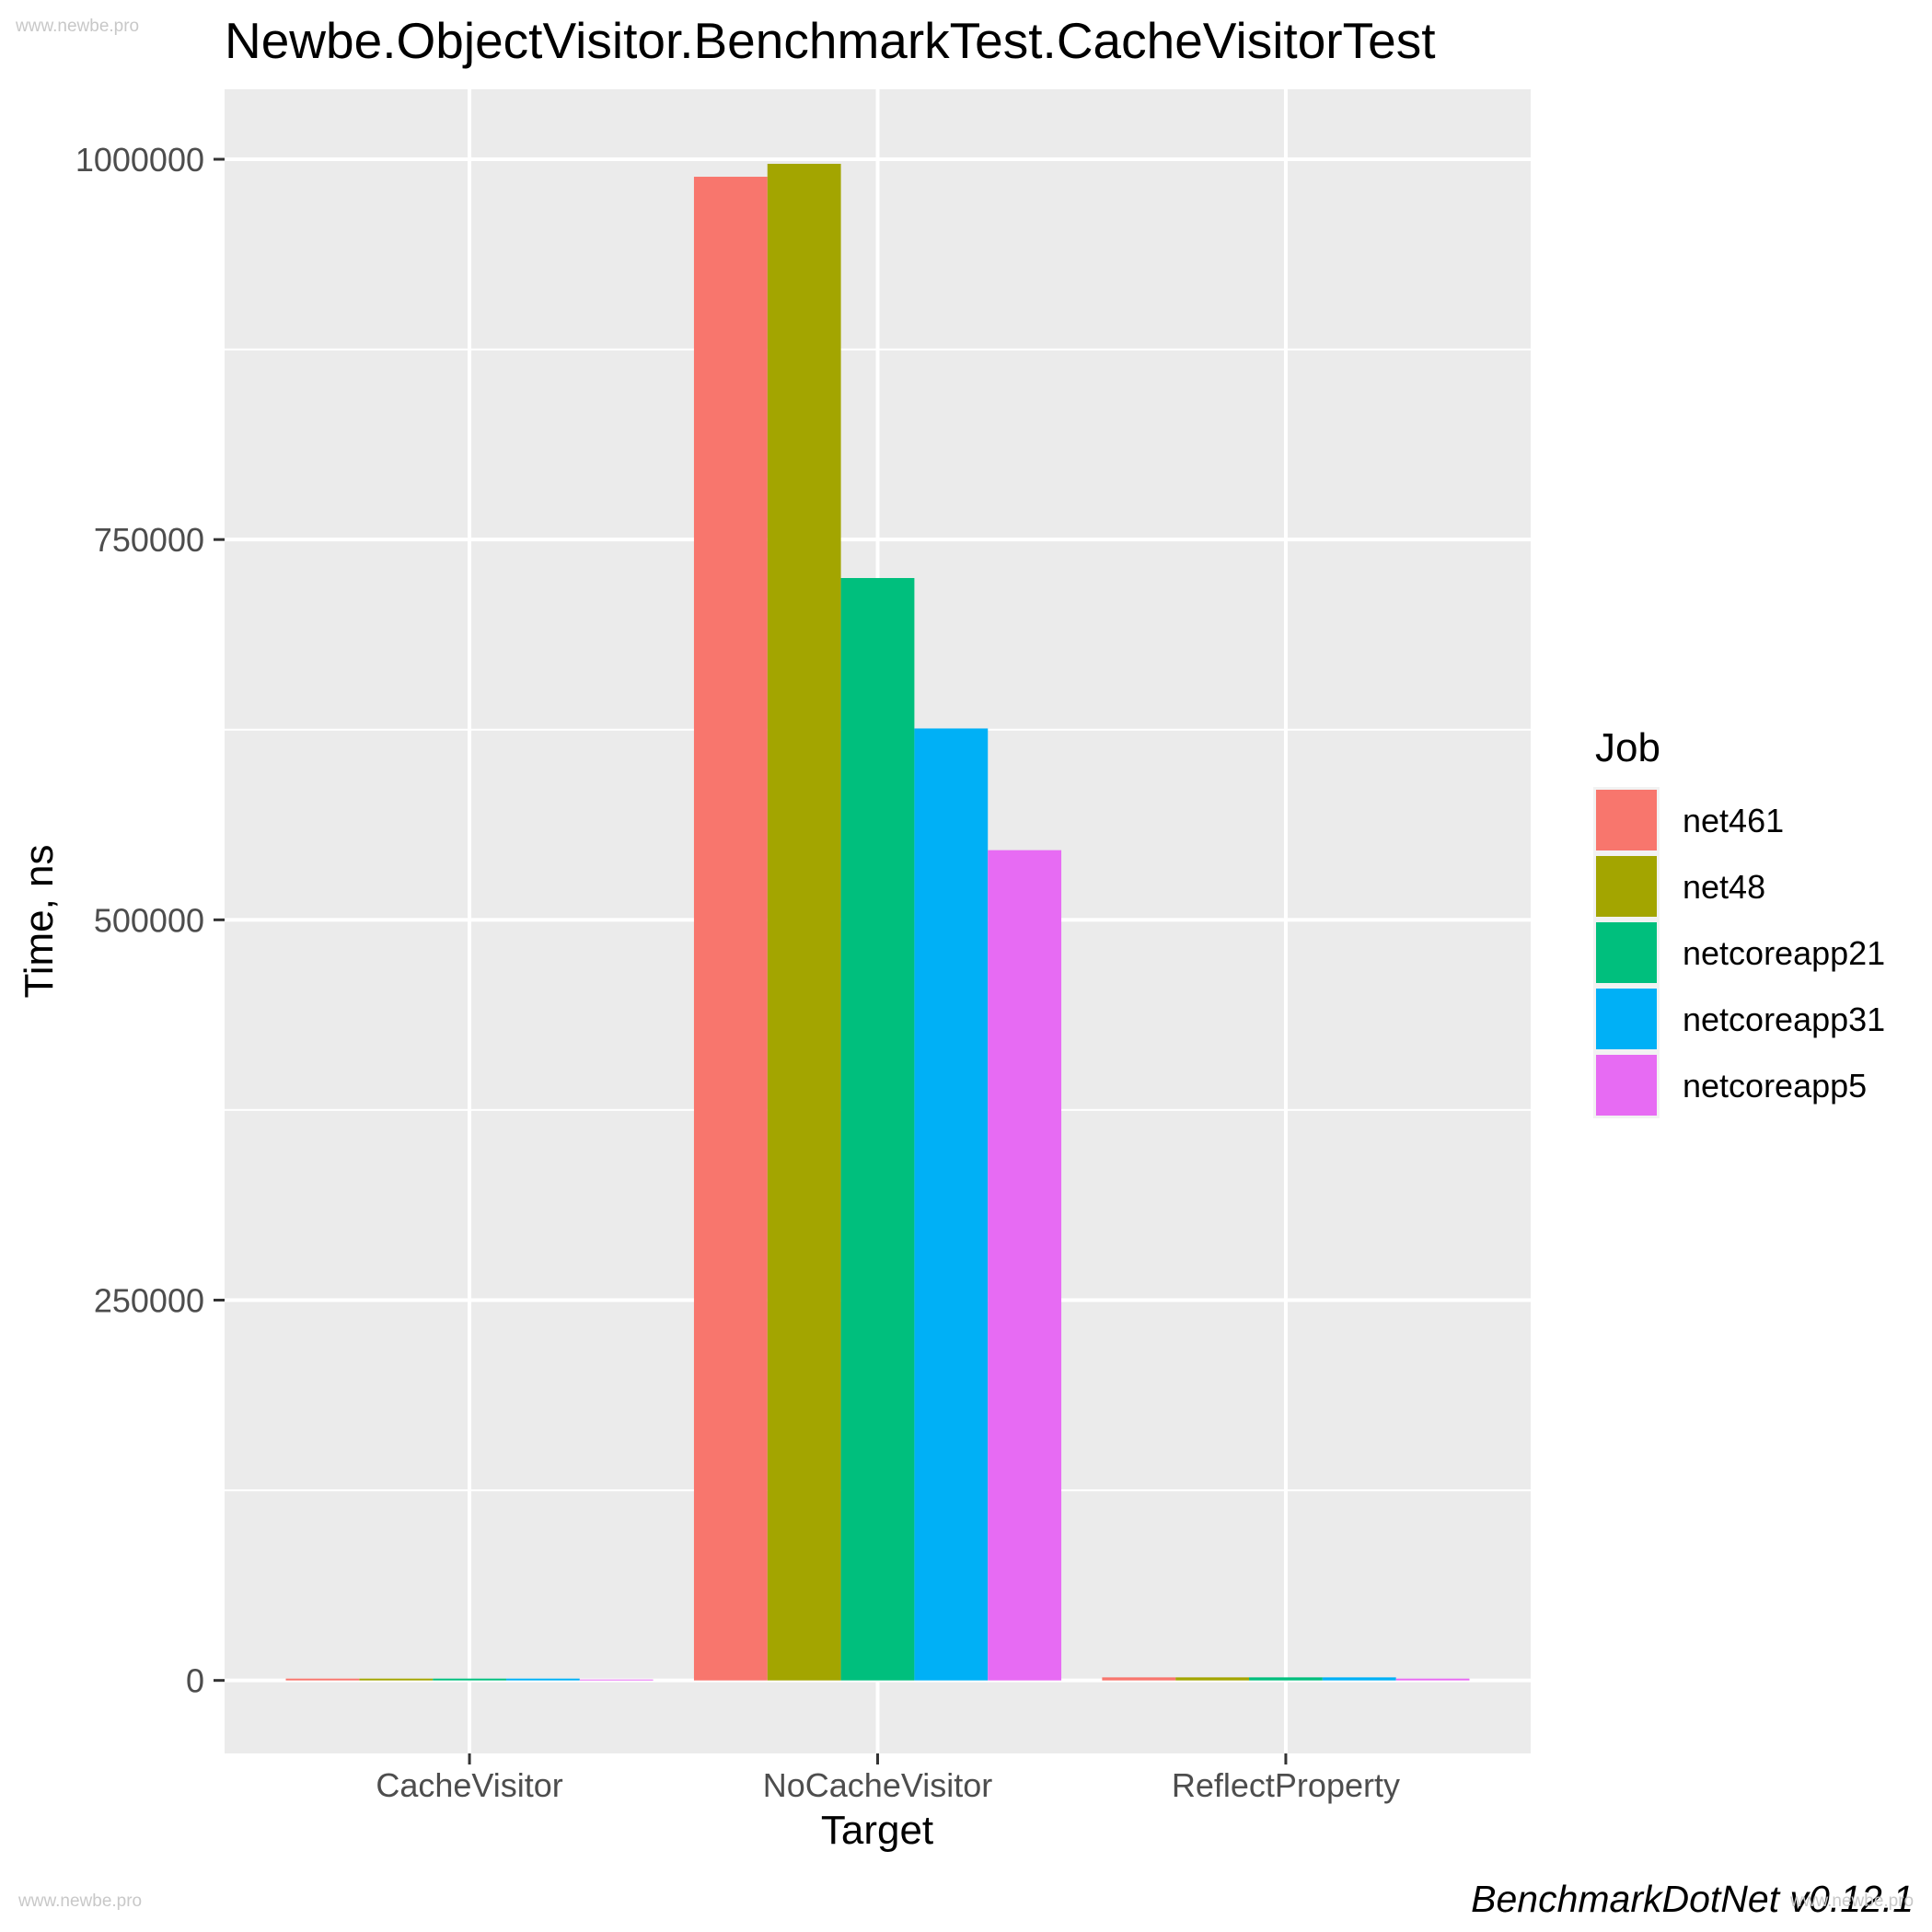 This screenshot has height=1932, width=1932. What do you see at coordinates (149, 540) in the screenshot?
I see `y-tick-label: 750000` at bounding box center [149, 540].